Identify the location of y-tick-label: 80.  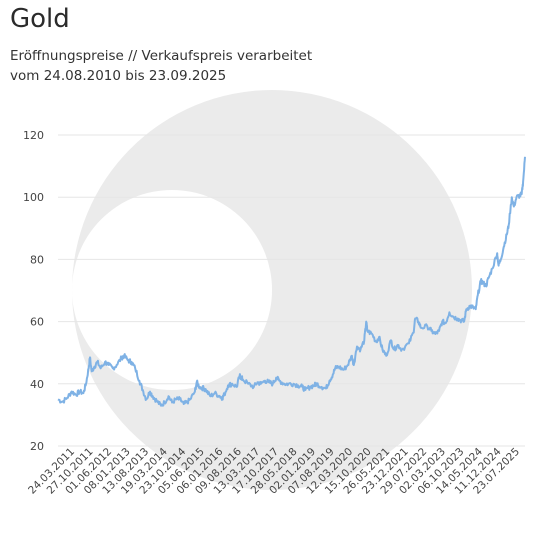
(37, 259).